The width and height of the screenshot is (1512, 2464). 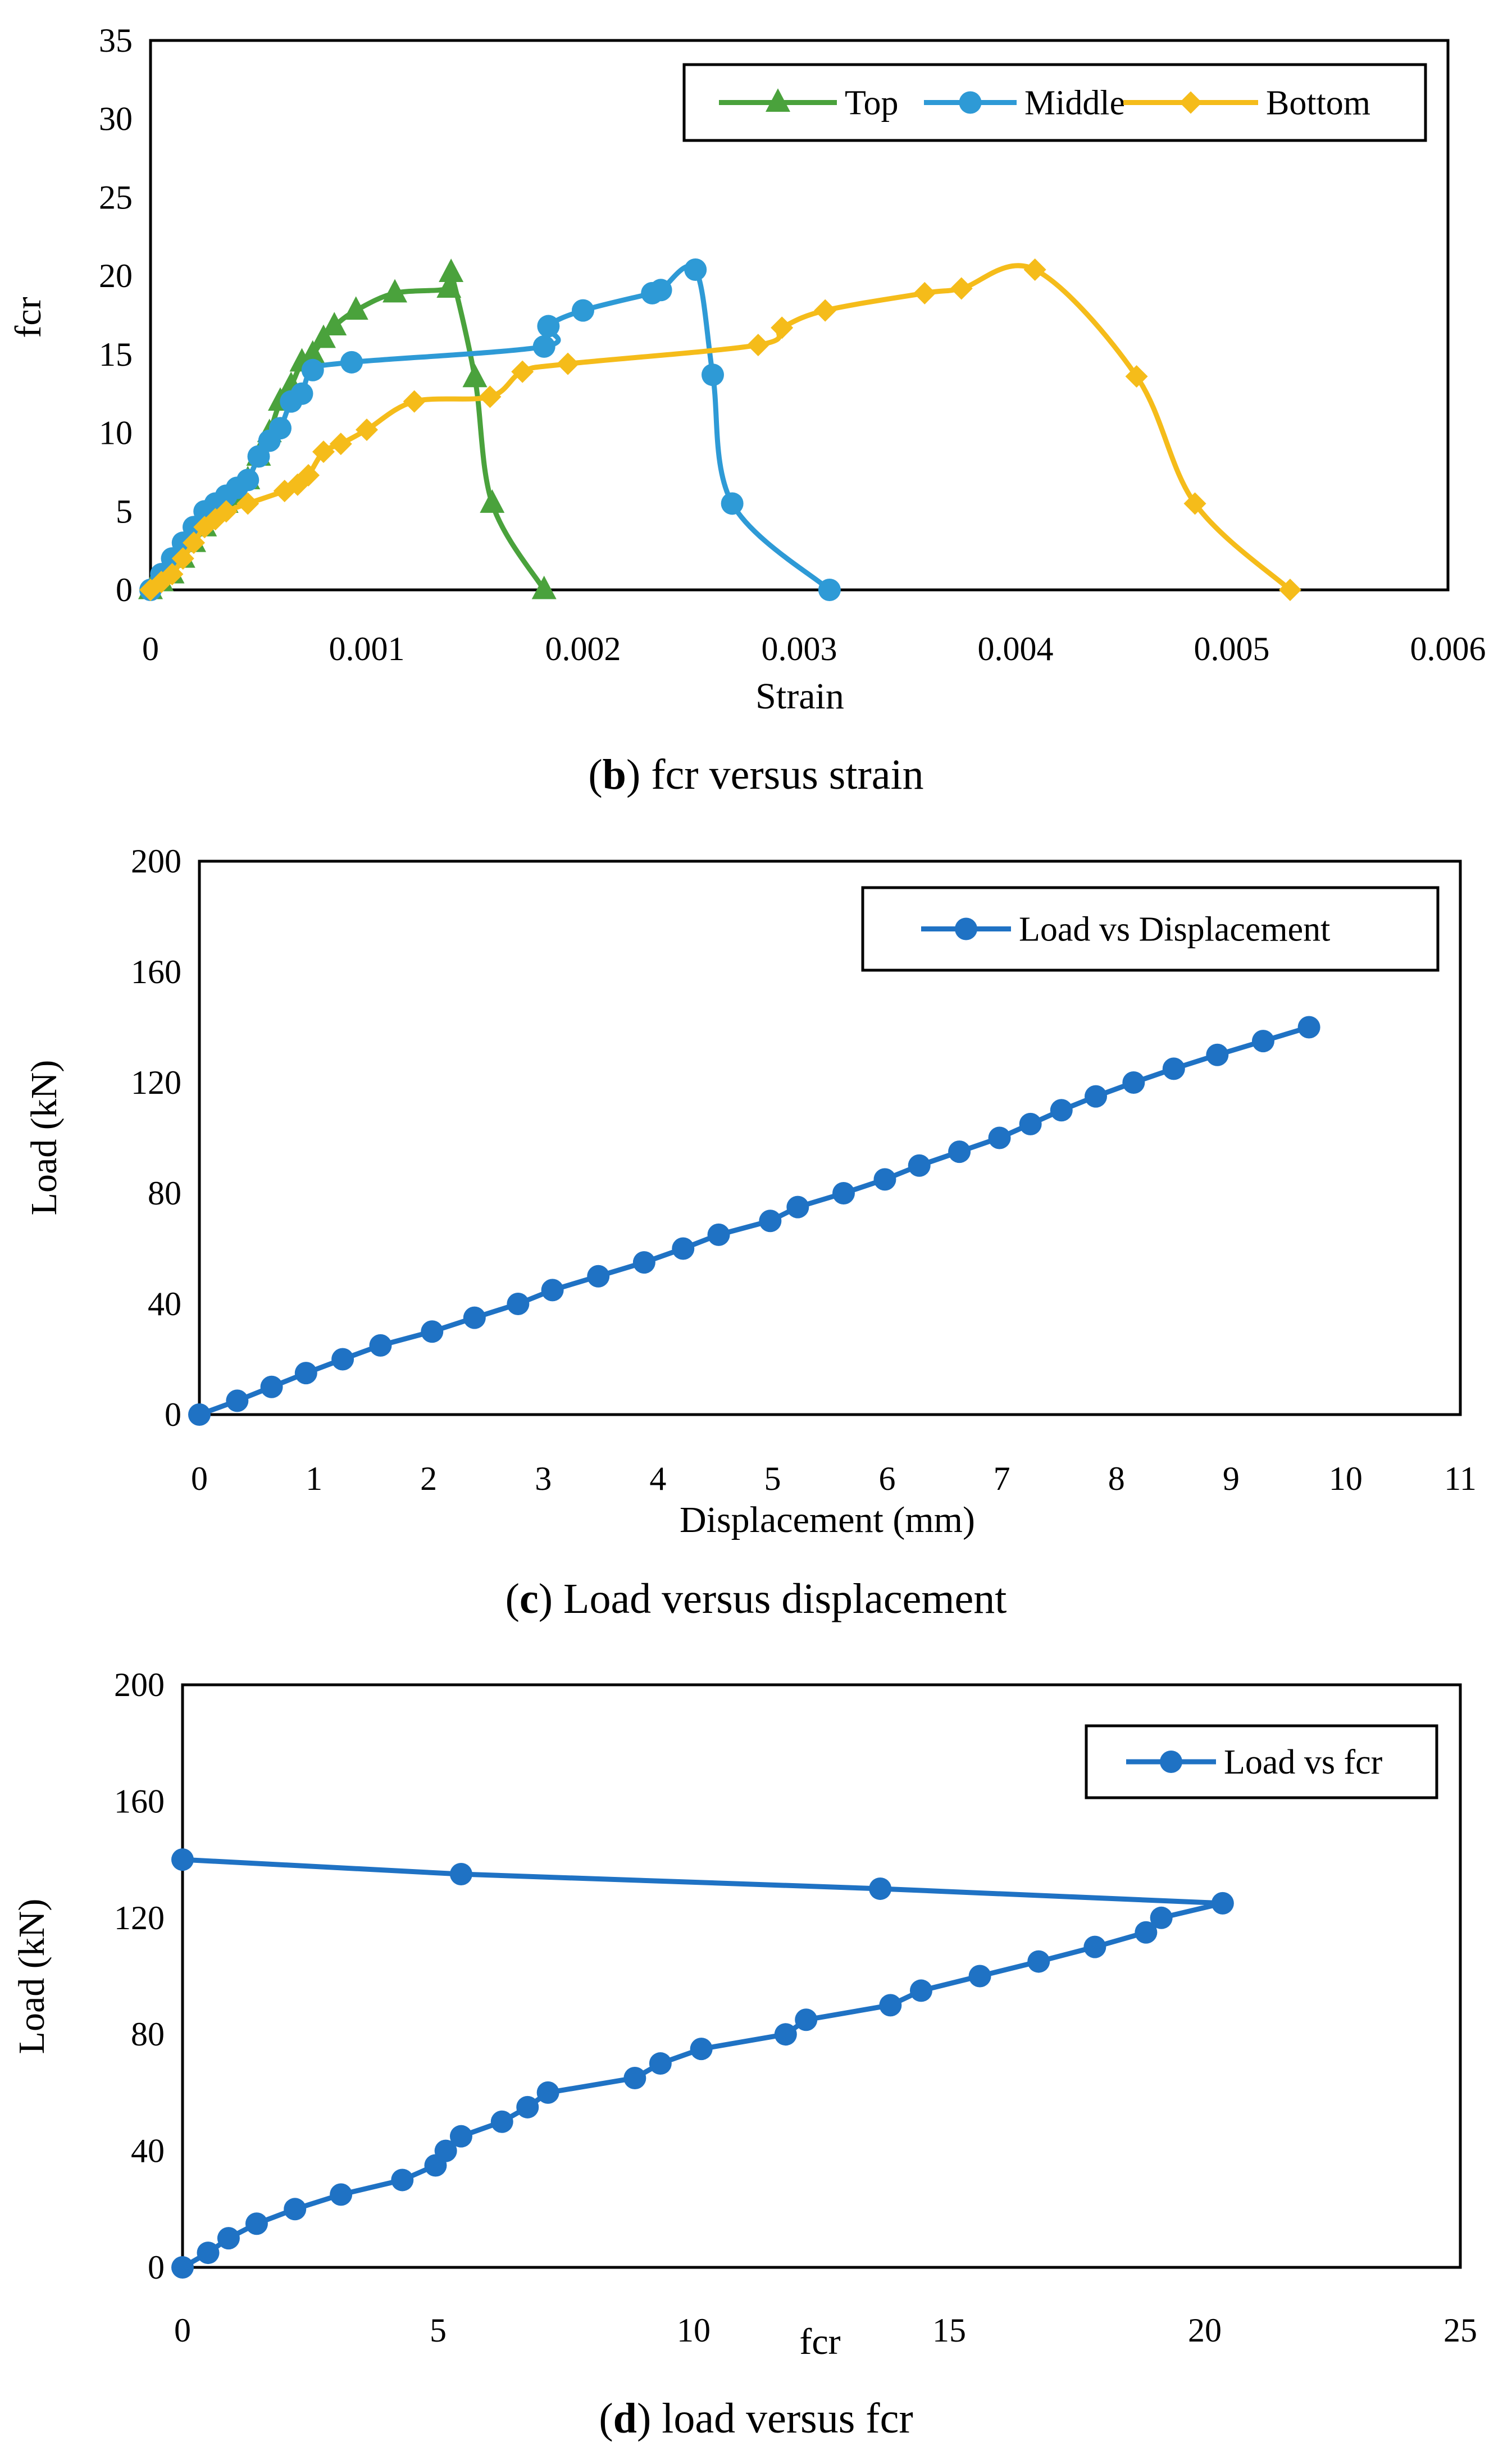 What do you see at coordinates (173, 1414) in the screenshot?
I see `y-tick-label: 0` at bounding box center [173, 1414].